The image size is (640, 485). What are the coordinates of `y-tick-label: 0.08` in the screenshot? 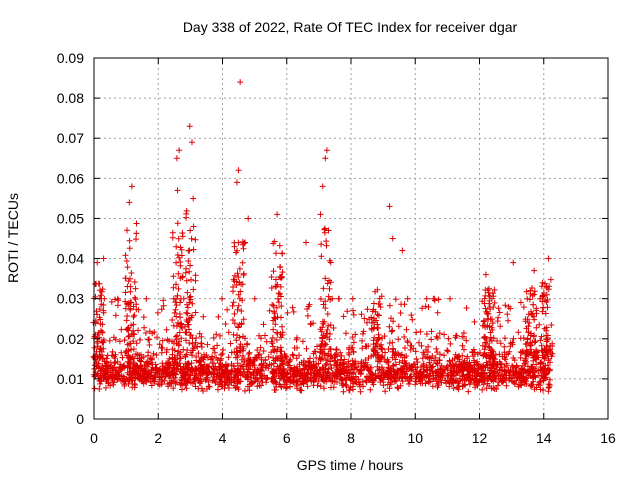 It's located at (70, 98).